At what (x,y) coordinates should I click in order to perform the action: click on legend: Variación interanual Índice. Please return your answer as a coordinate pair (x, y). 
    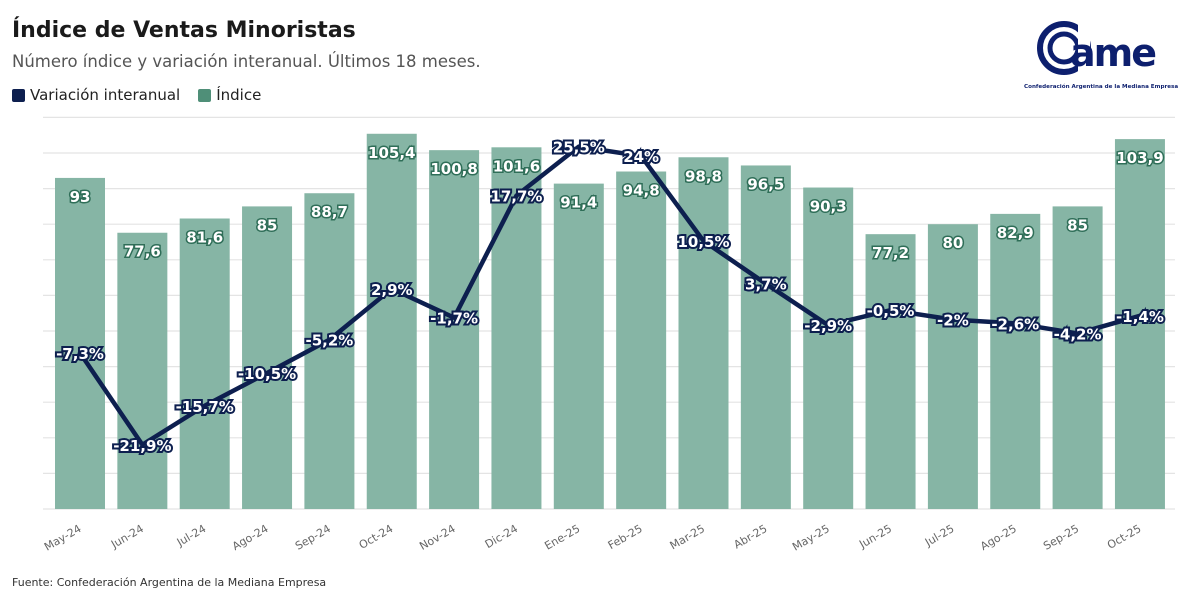
    Looking at the image, I should click on (136, 95).